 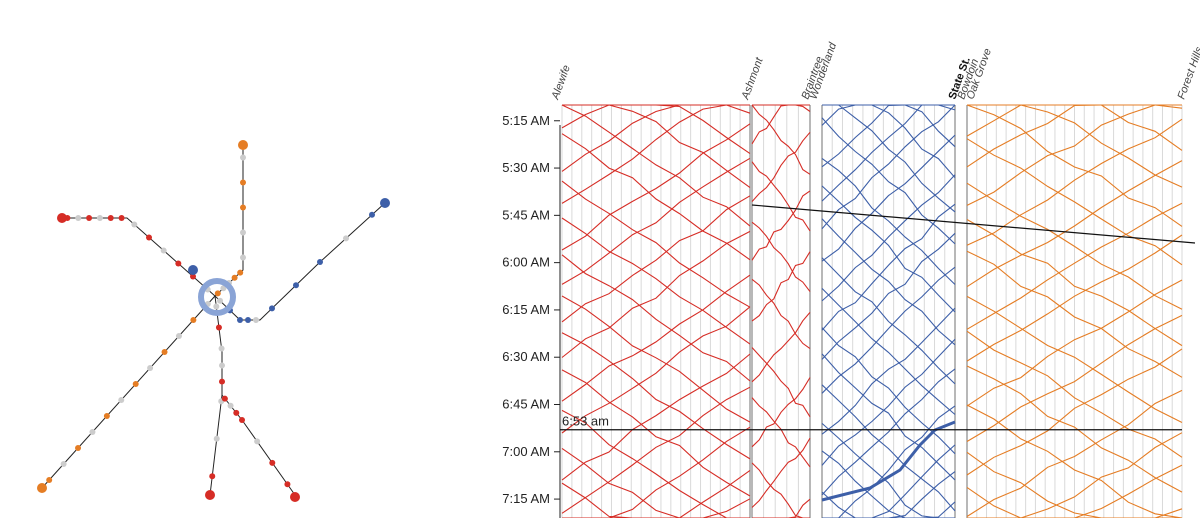 I want to click on selected-station-ring, so click(x=217, y=297).